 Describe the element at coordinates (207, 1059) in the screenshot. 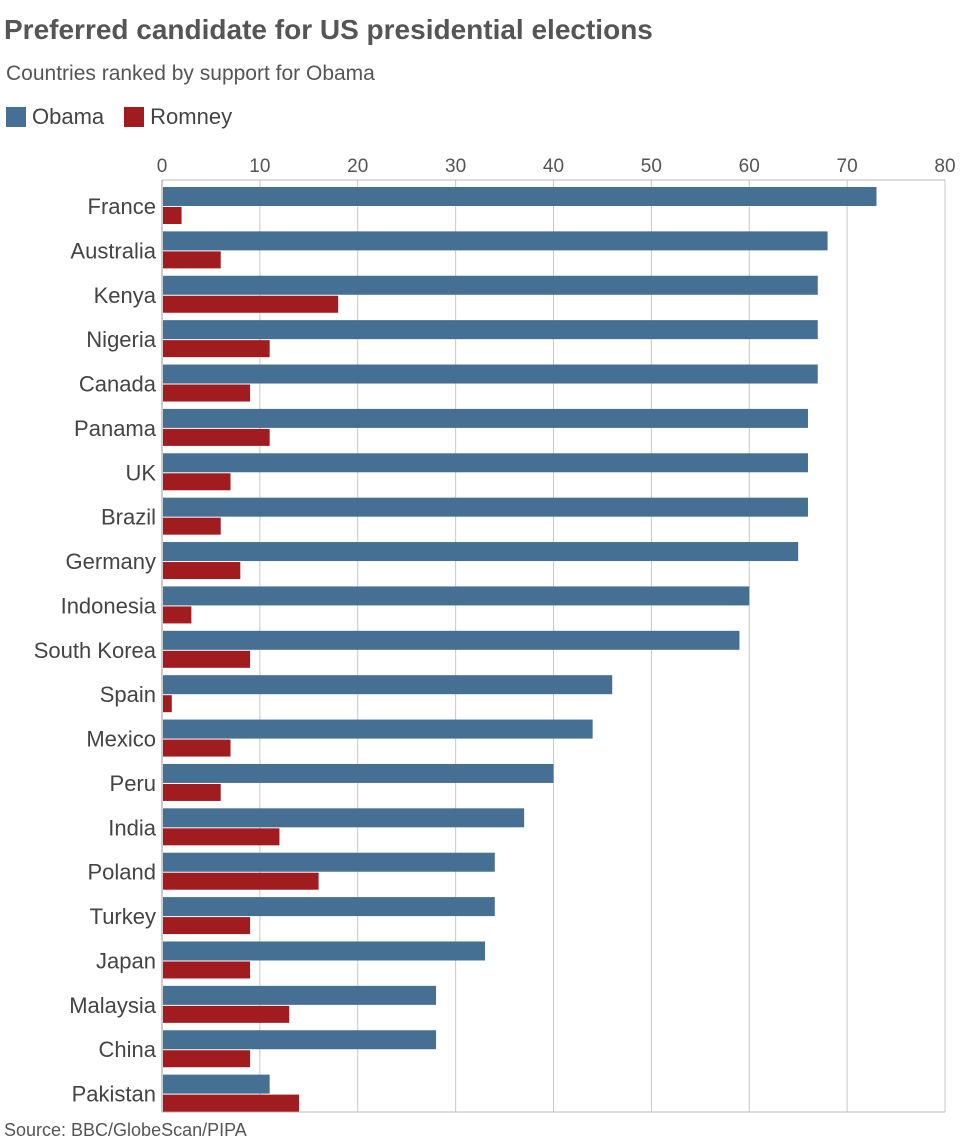

I see `bar-romney-china` at that location.